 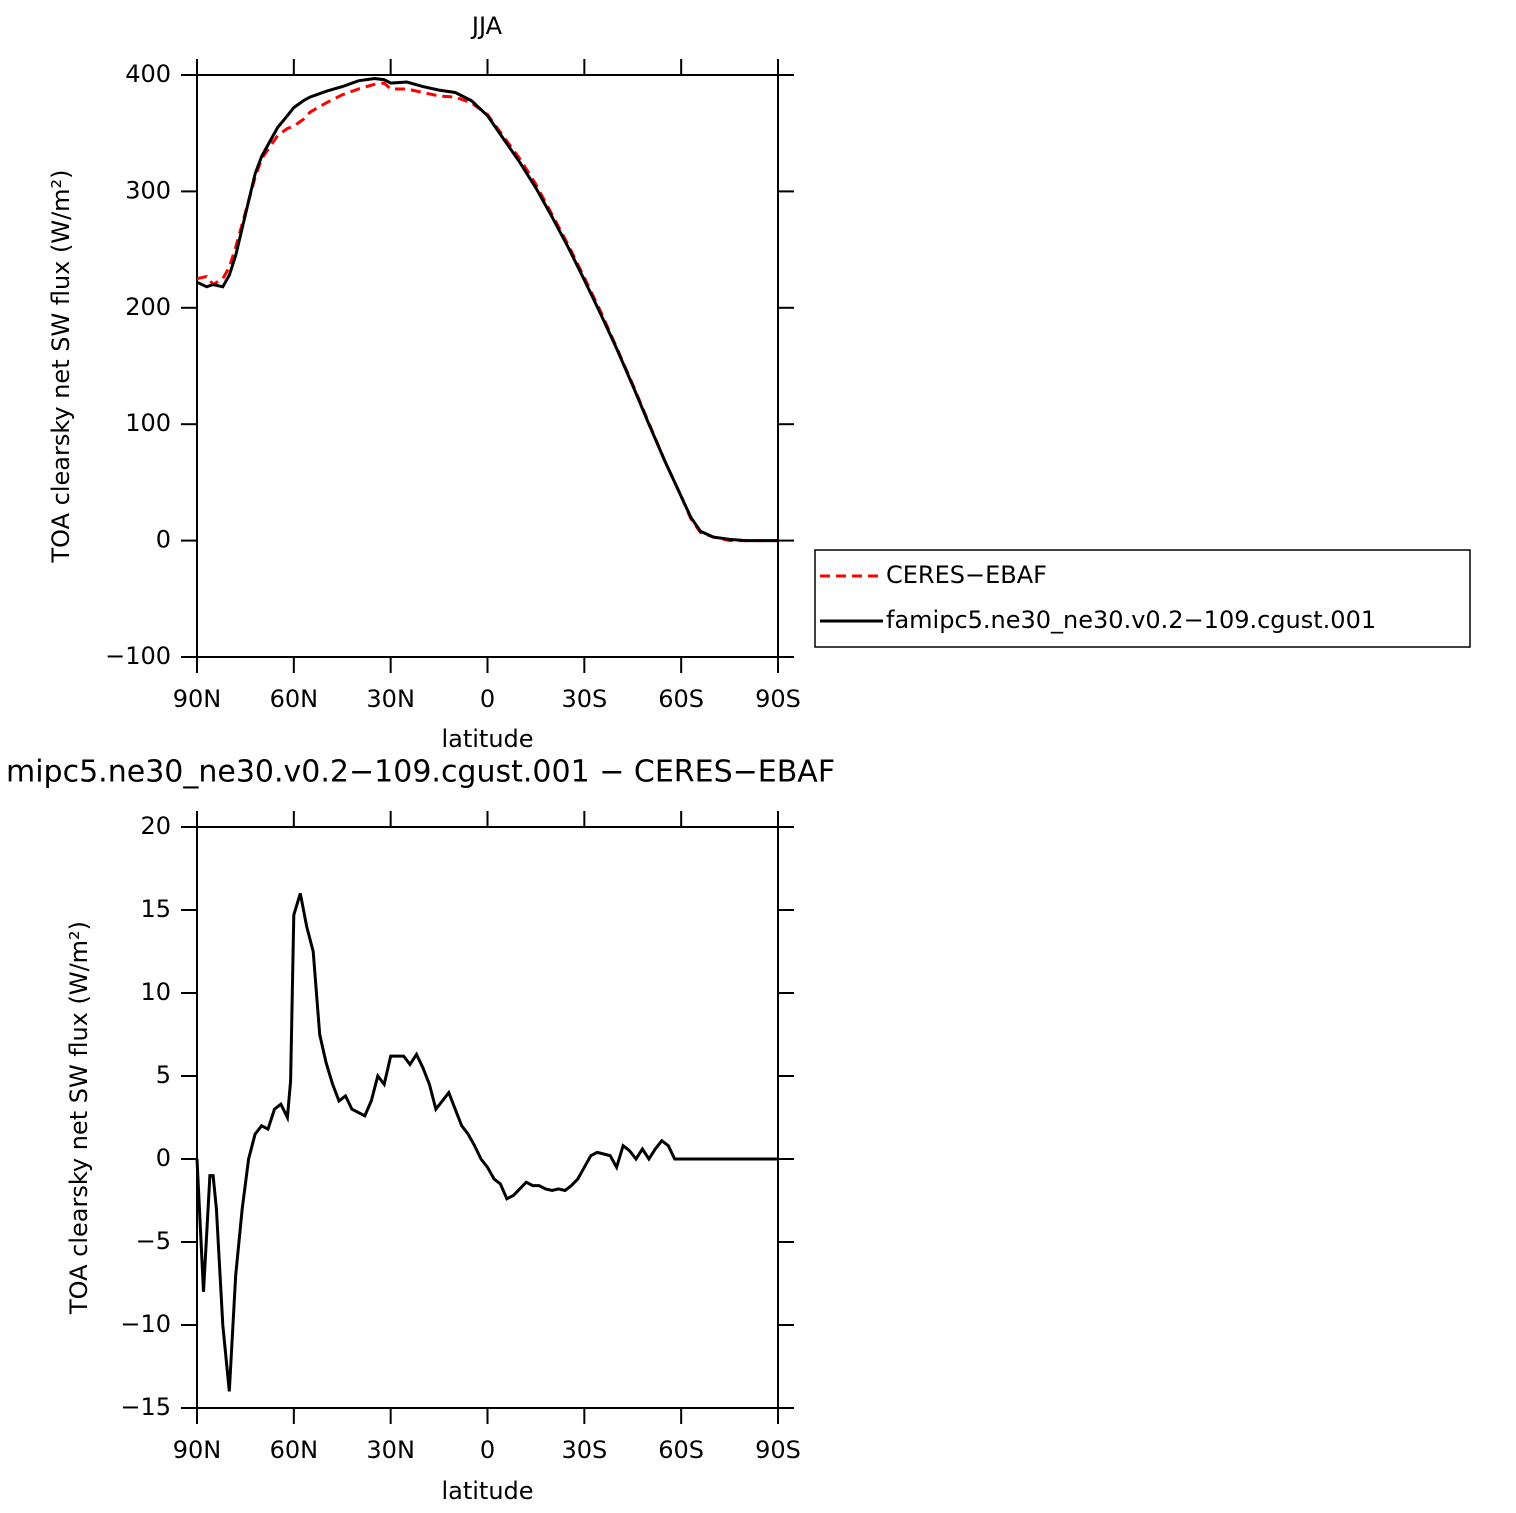 I want to click on y-tick-label: 15, so click(x=155, y=909).